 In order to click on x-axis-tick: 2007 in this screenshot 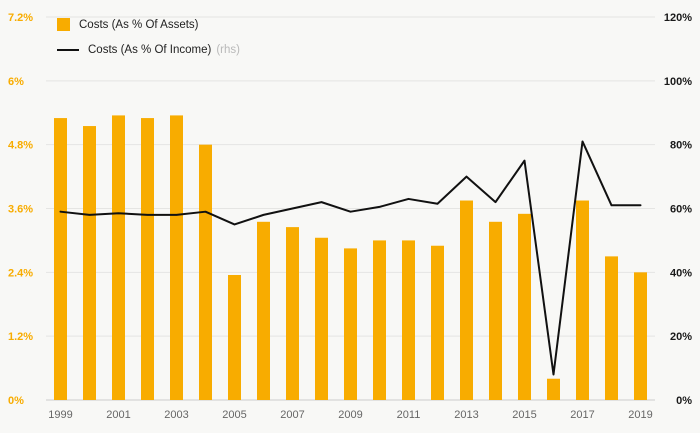, I will do `click(292, 415)`.